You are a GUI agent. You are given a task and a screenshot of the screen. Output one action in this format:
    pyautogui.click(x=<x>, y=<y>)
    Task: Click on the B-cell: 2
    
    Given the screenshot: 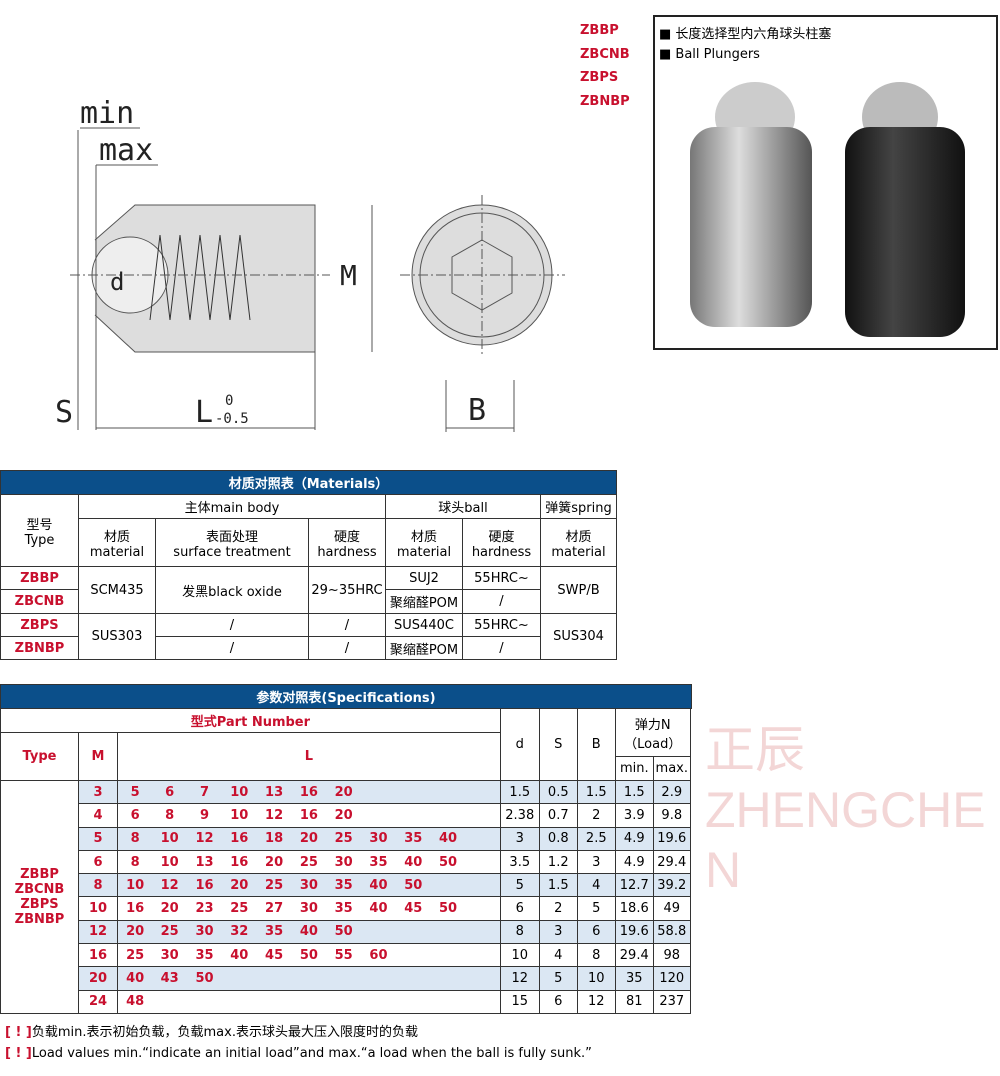 What is the action you would take?
    pyautogui.click(x=596, y=815)
    